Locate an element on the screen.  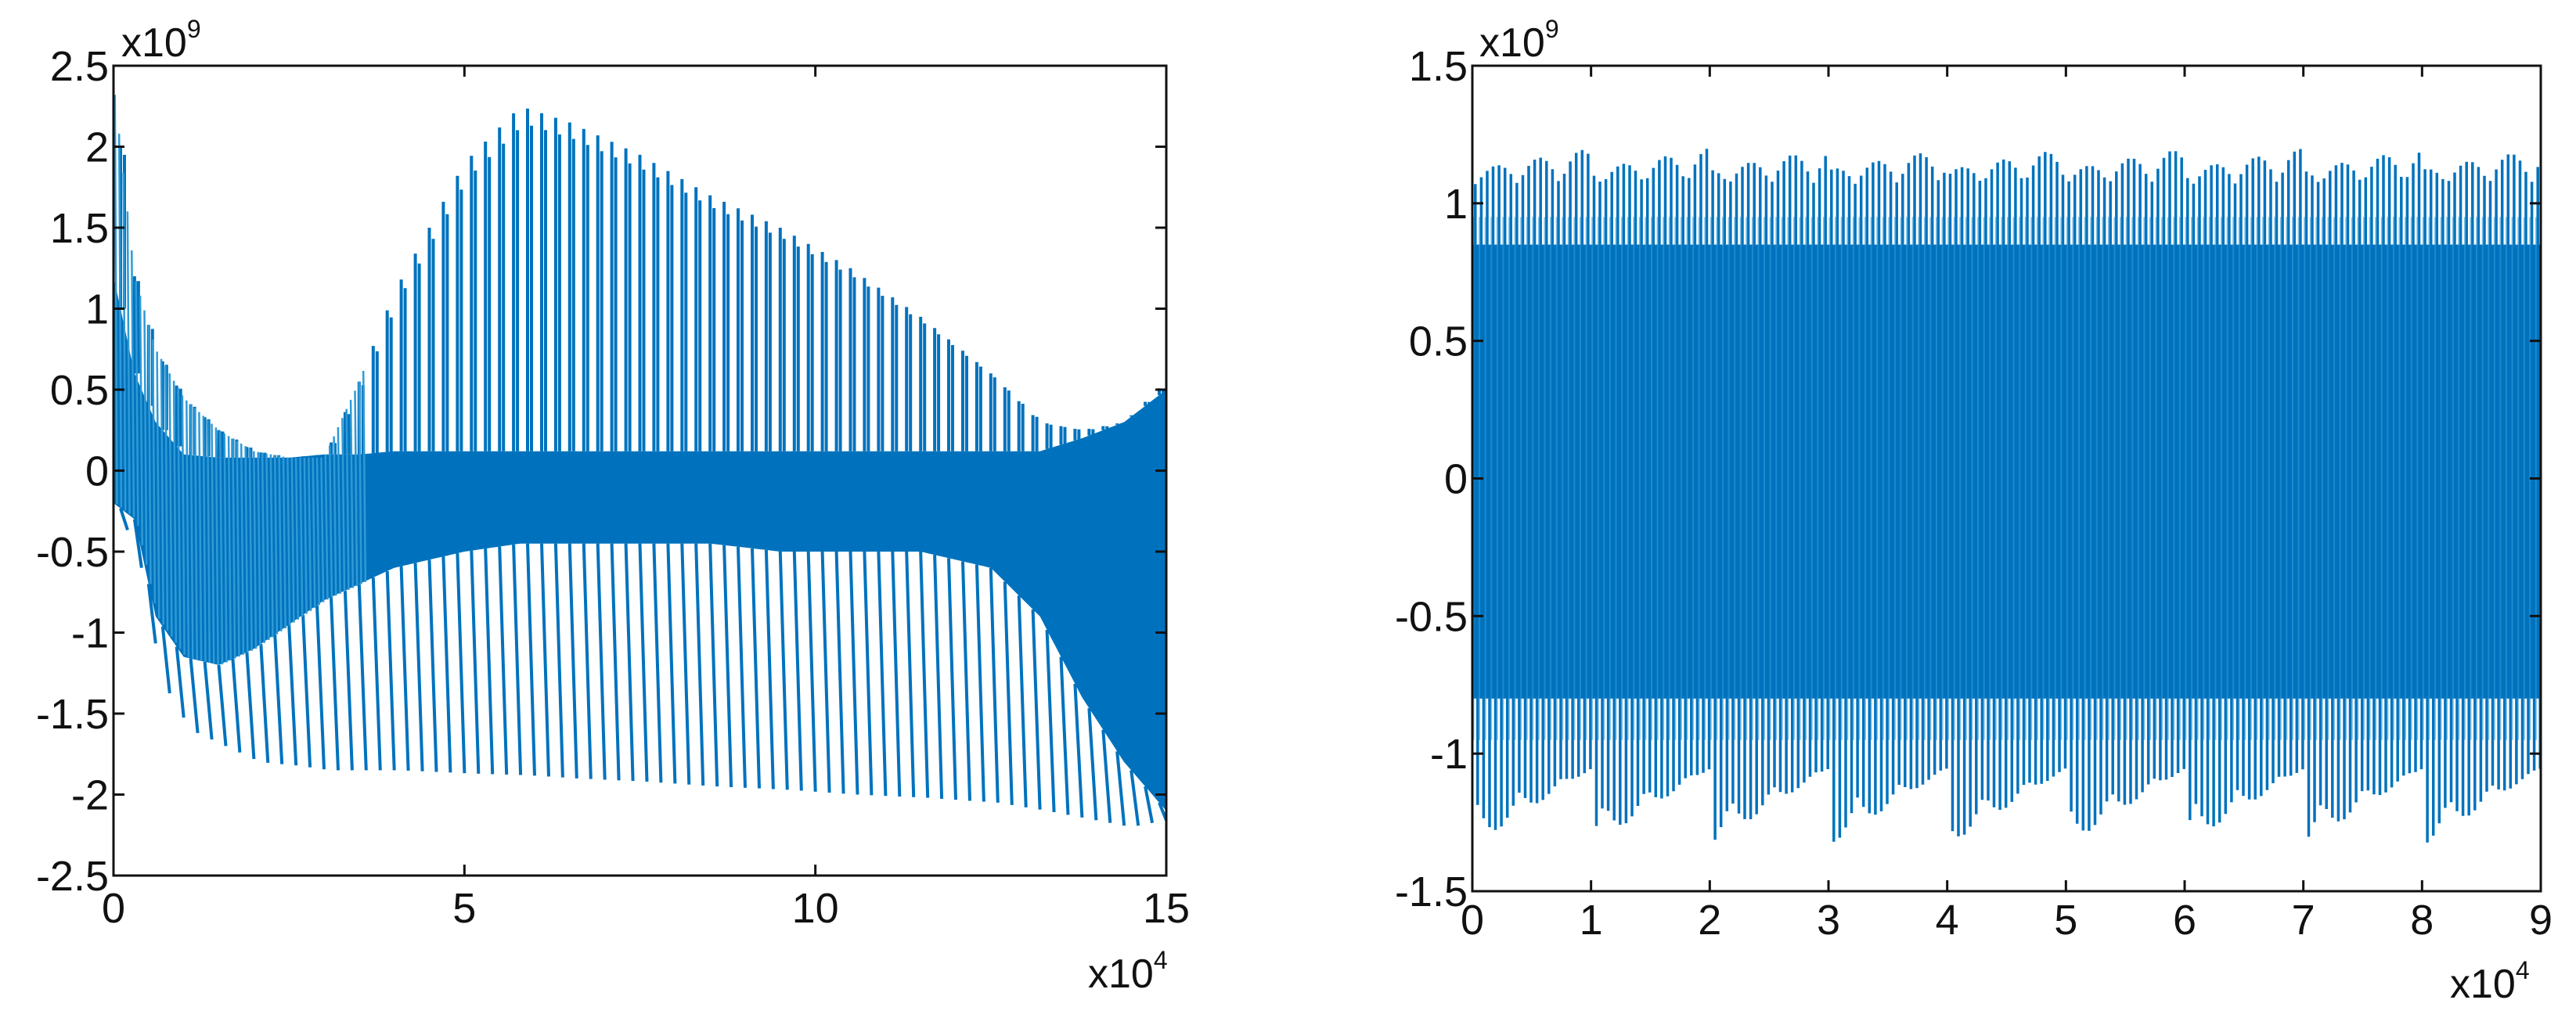
right-x-multiplier: x104 is located at coordinates (2490, 982).